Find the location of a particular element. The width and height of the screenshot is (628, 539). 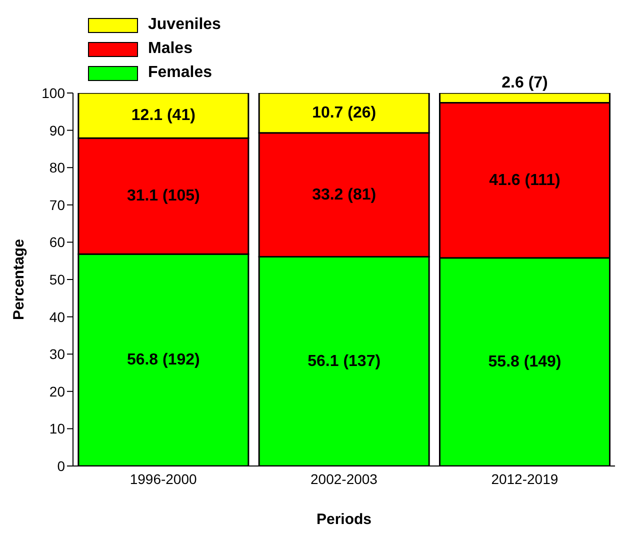

data-label: 10.7 (26) is located at coordinates (344, 113).